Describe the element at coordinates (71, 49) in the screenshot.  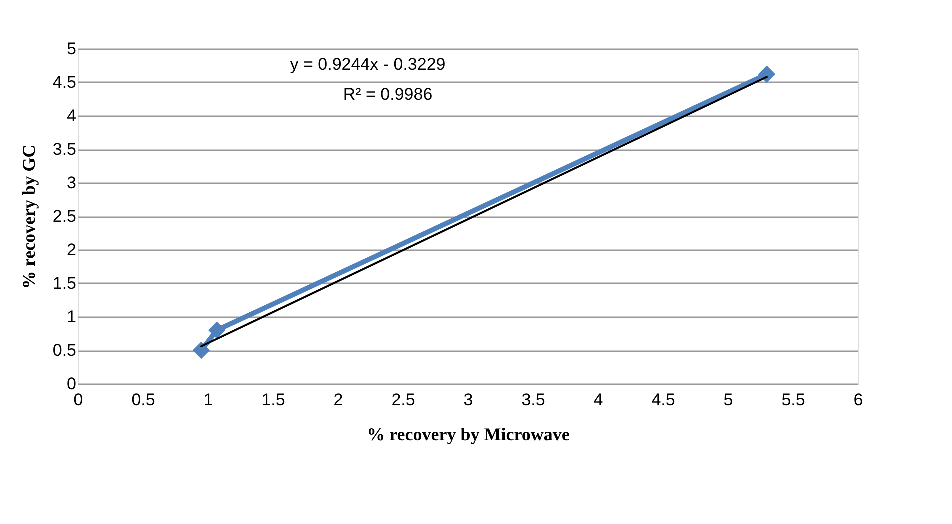
I see `y-tick-label: 5` at that location.